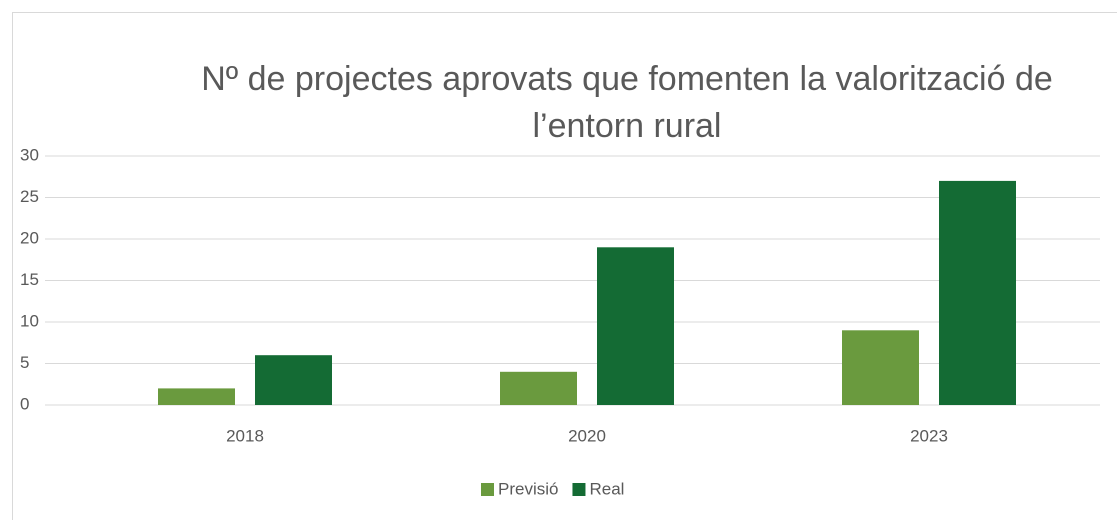 The width and height of the screenshot is (1117, 520). I want to click on legend-label: Real, so click(606, 488).